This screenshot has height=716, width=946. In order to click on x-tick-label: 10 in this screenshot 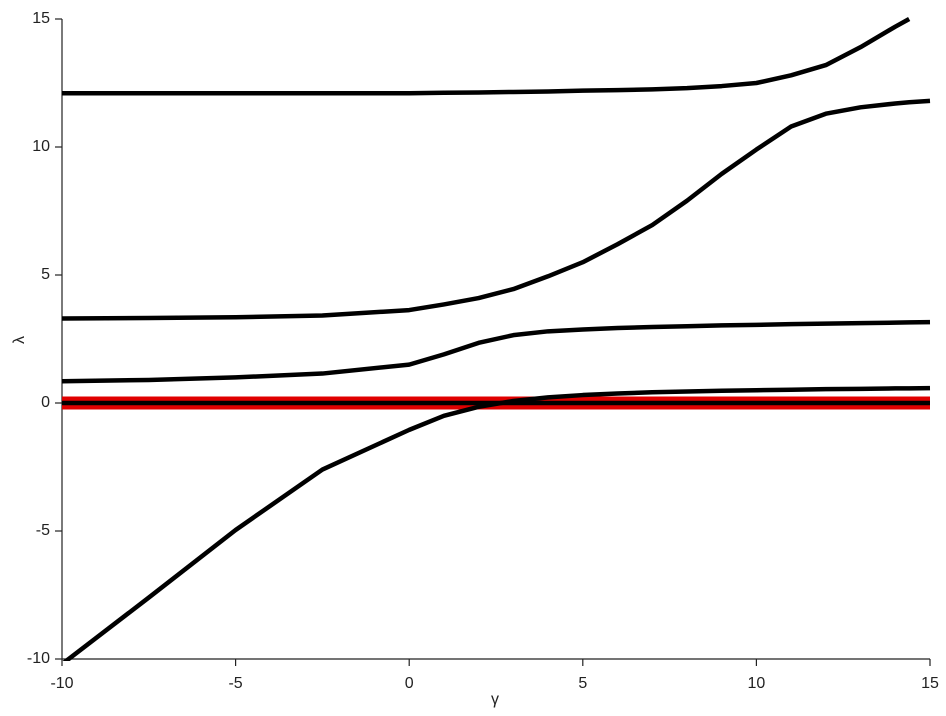, I will do `click(757, 683)`.